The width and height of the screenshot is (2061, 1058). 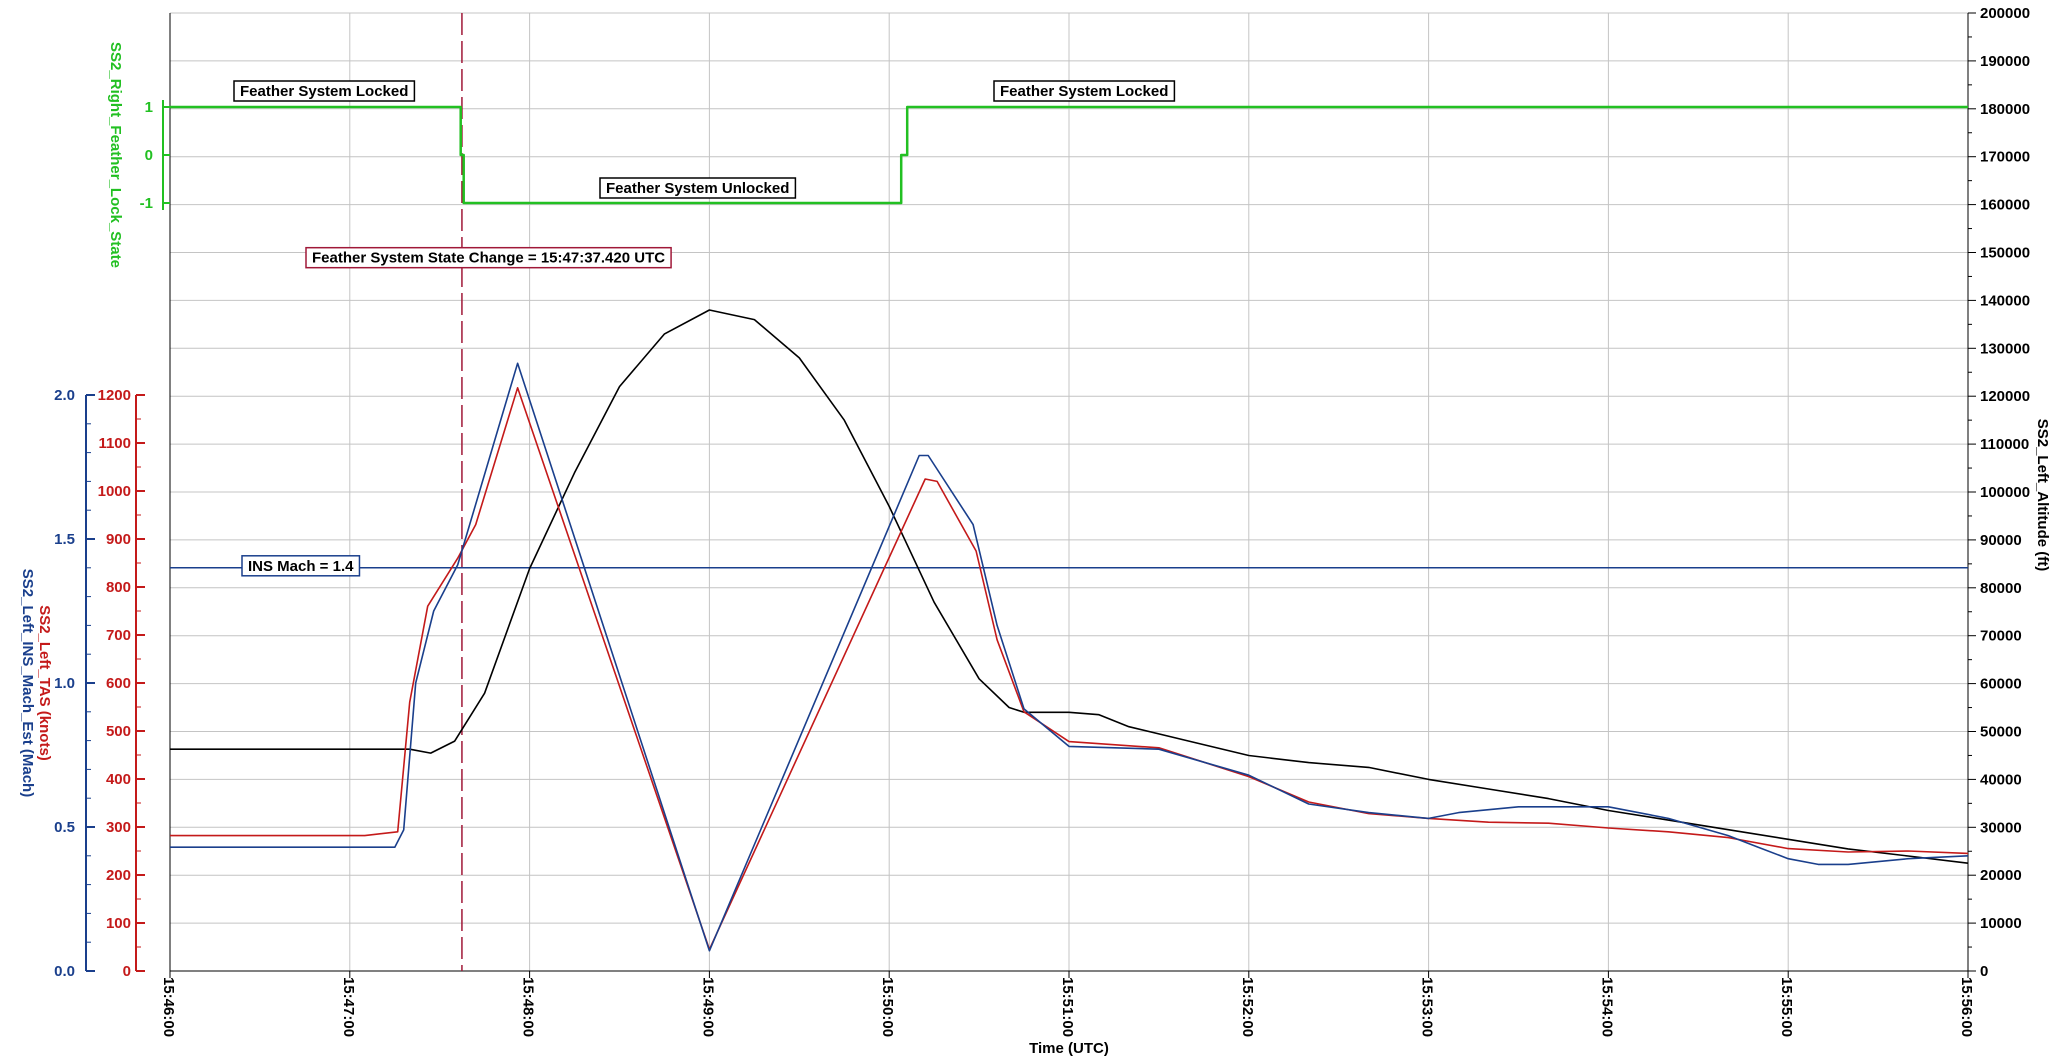 What do you see at coordinates (2001, 875) in the screenshot?
I see `altitude-tick-label: 20000` at bounding box center [2001, 875].